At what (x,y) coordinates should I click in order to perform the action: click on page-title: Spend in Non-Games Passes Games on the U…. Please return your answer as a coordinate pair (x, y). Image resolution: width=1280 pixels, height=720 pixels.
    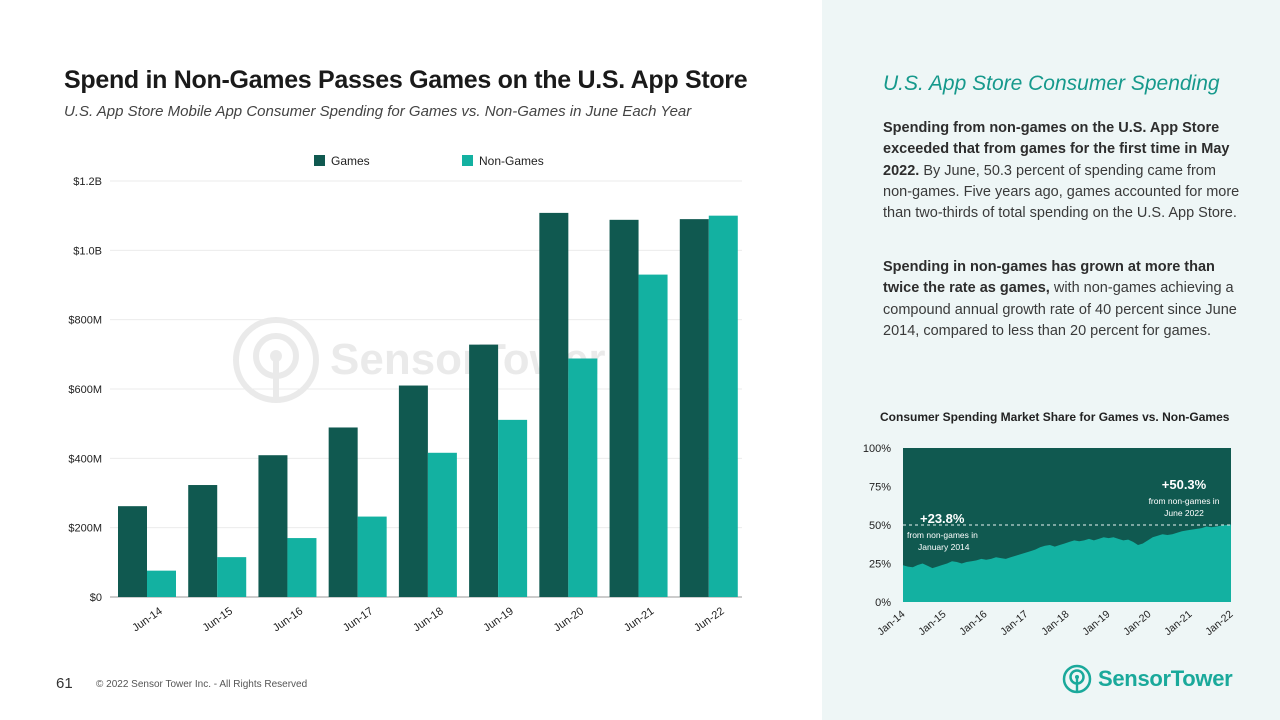
    Looking at the image, I should click on (406, 80).